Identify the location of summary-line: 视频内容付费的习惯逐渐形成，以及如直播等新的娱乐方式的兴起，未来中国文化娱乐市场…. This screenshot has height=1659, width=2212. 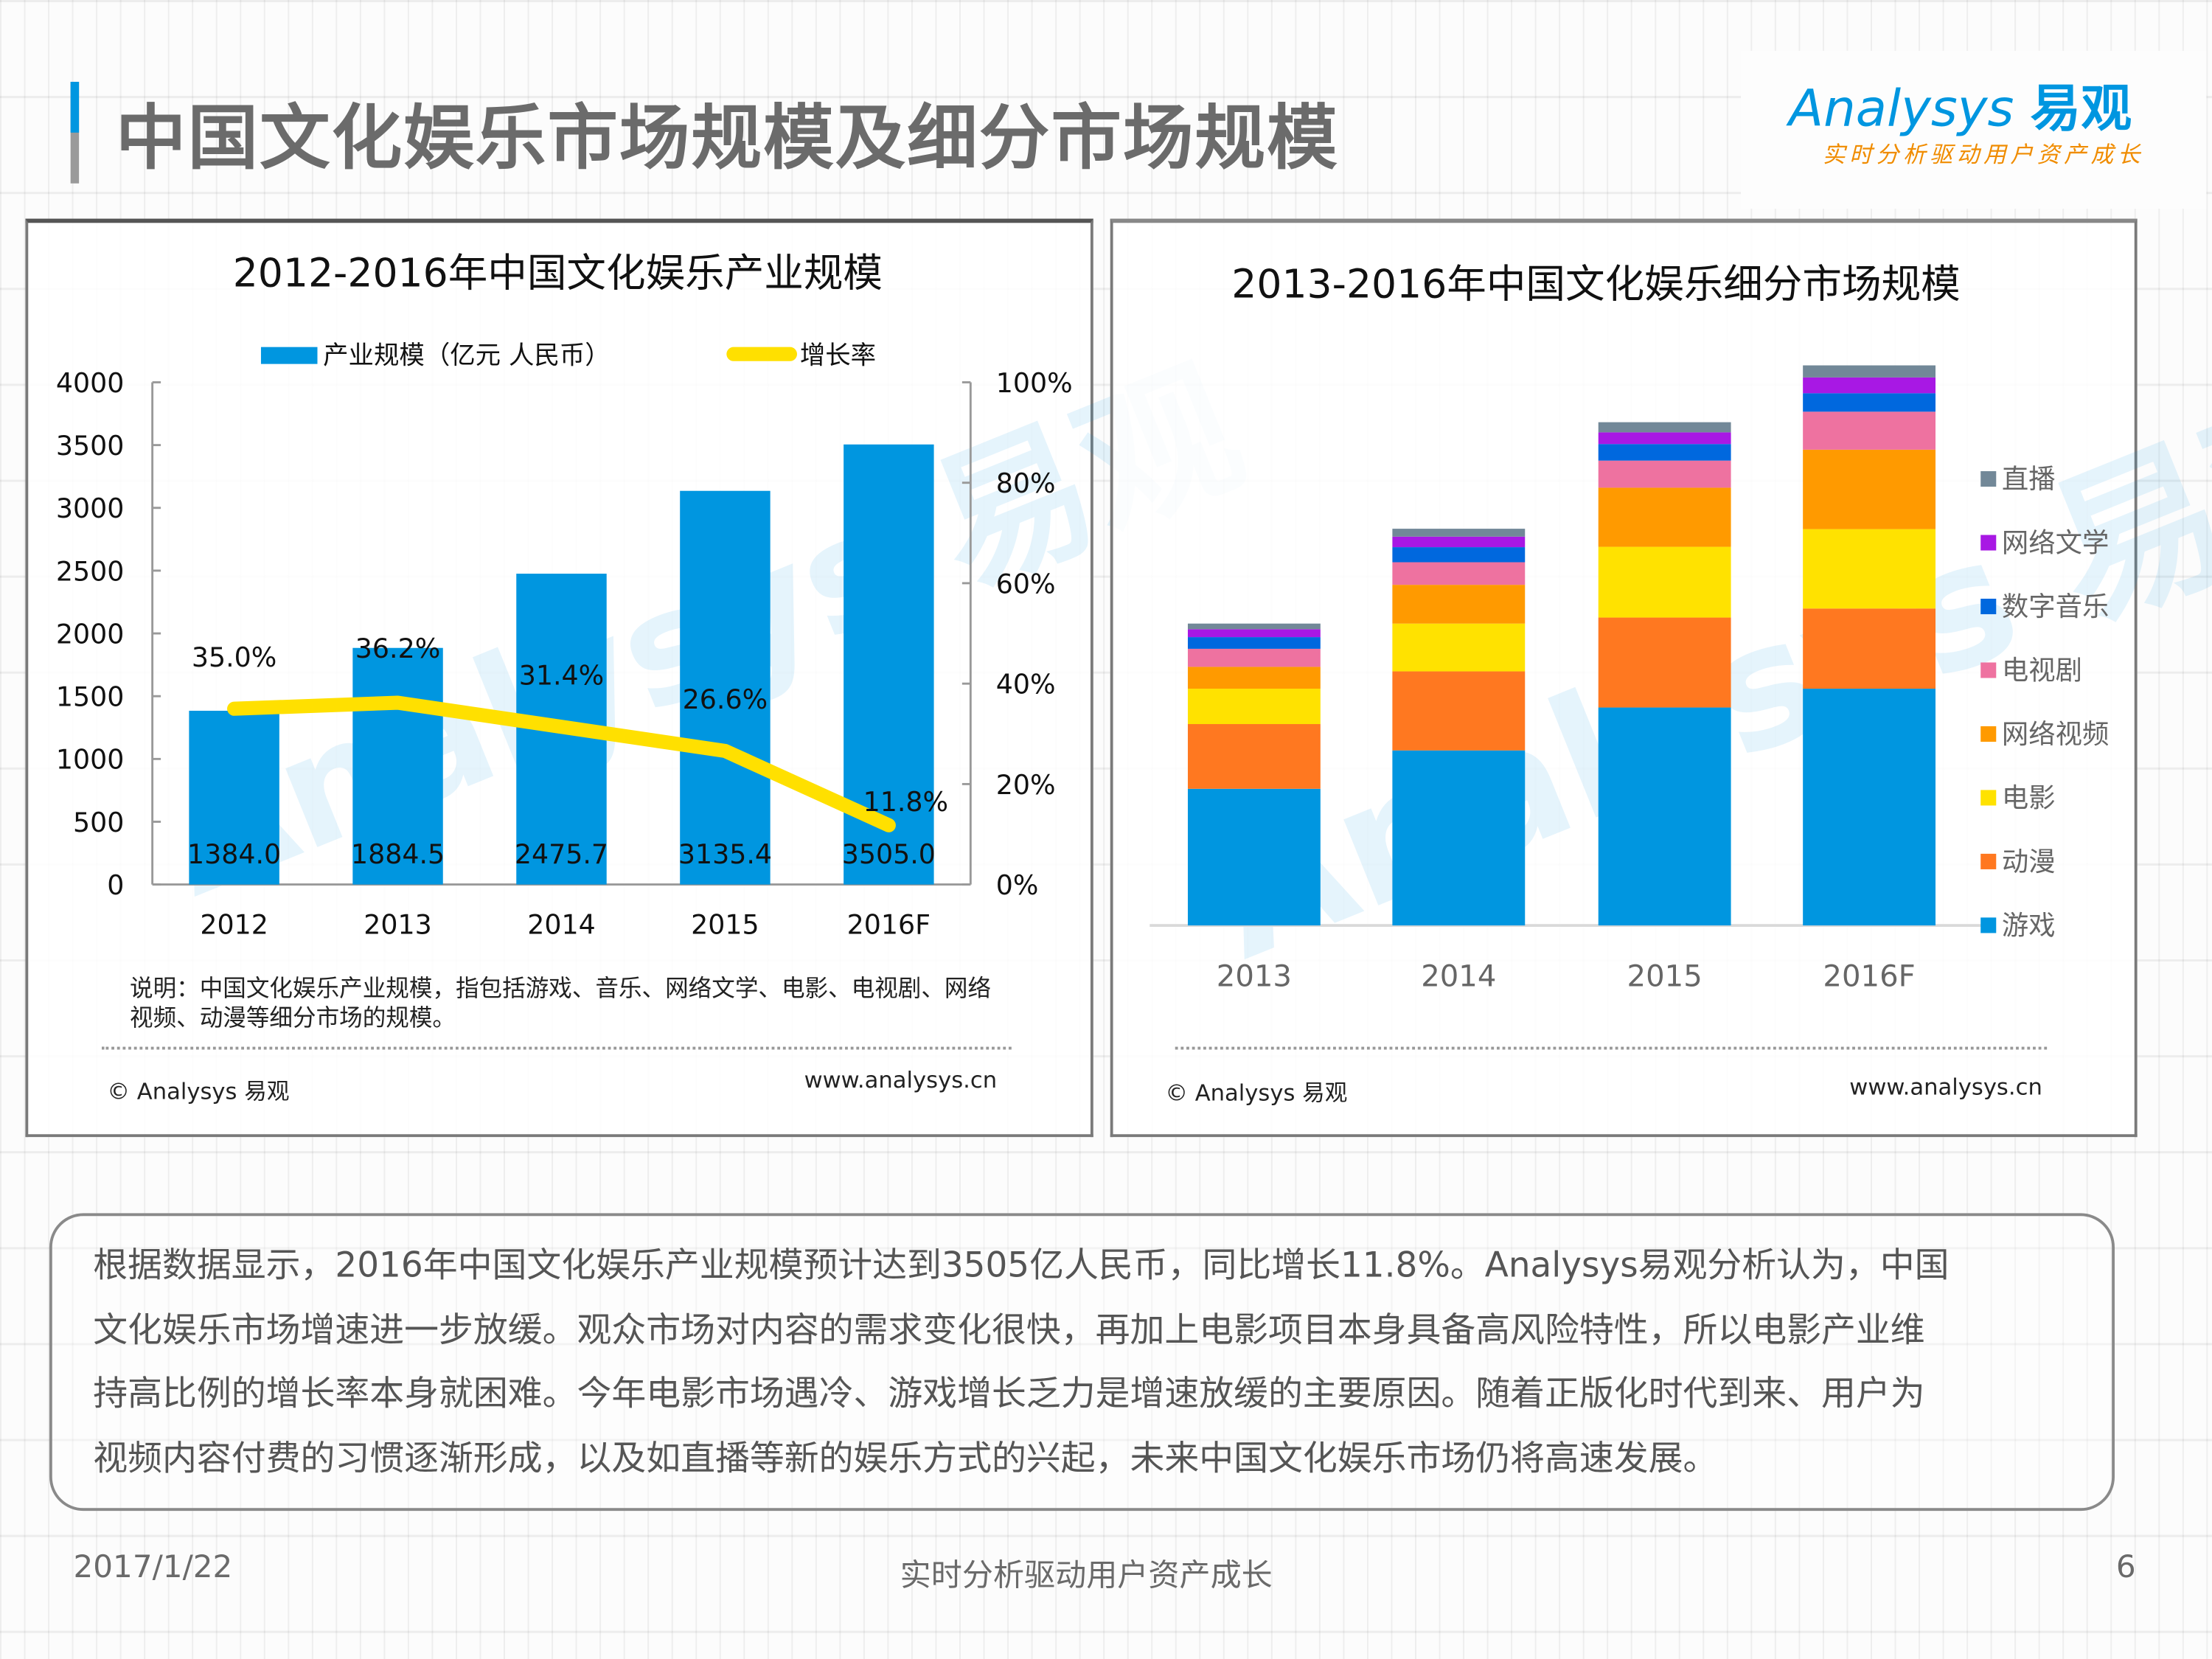
(905, 1457).